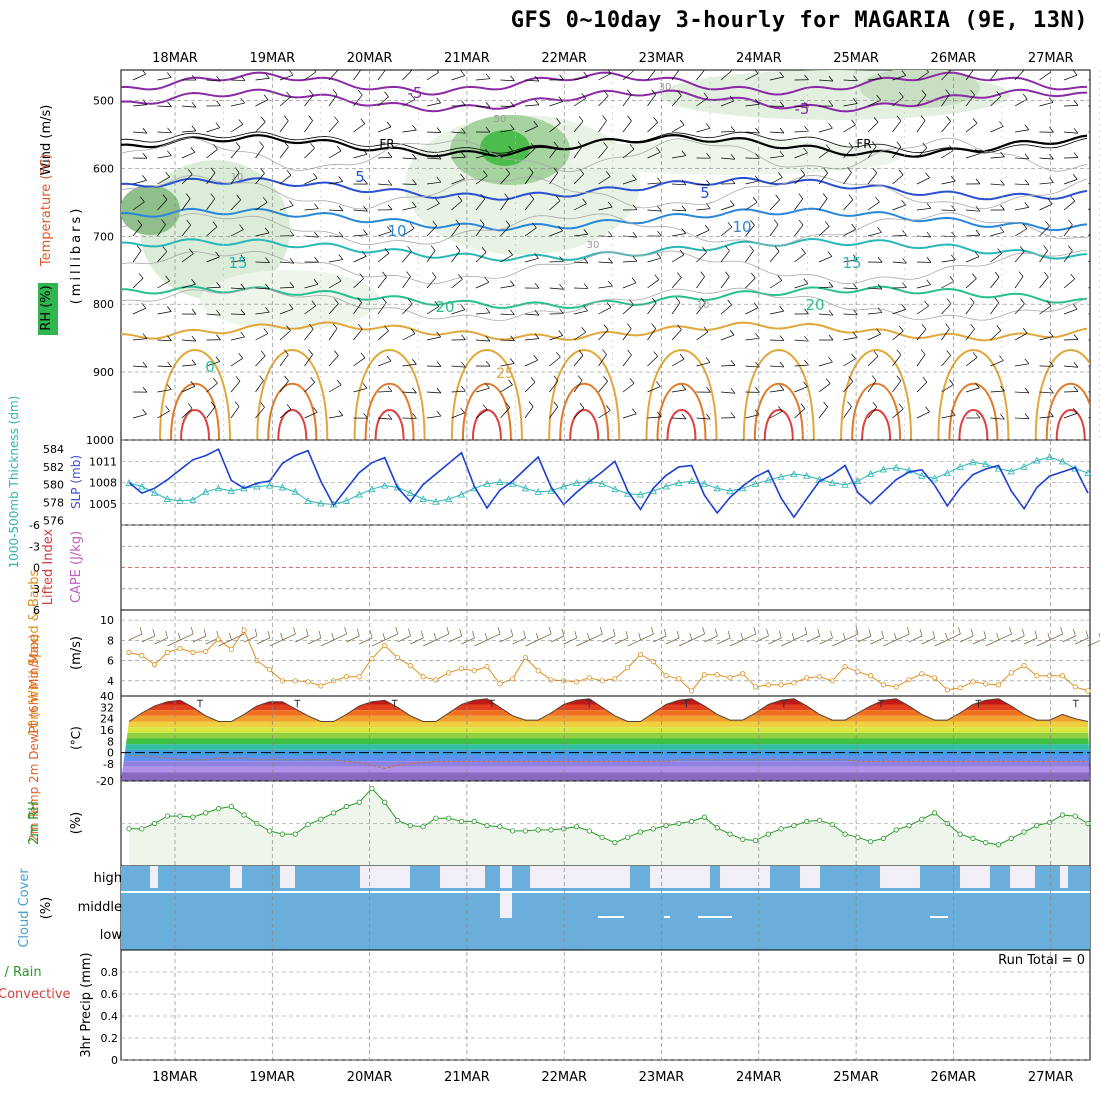 This screenshot has height=1100, width=1100. Describe the element at coordinates (21, 972) in the screenshot. I see `ylabel-precip-total: Total / Rain` at that location.